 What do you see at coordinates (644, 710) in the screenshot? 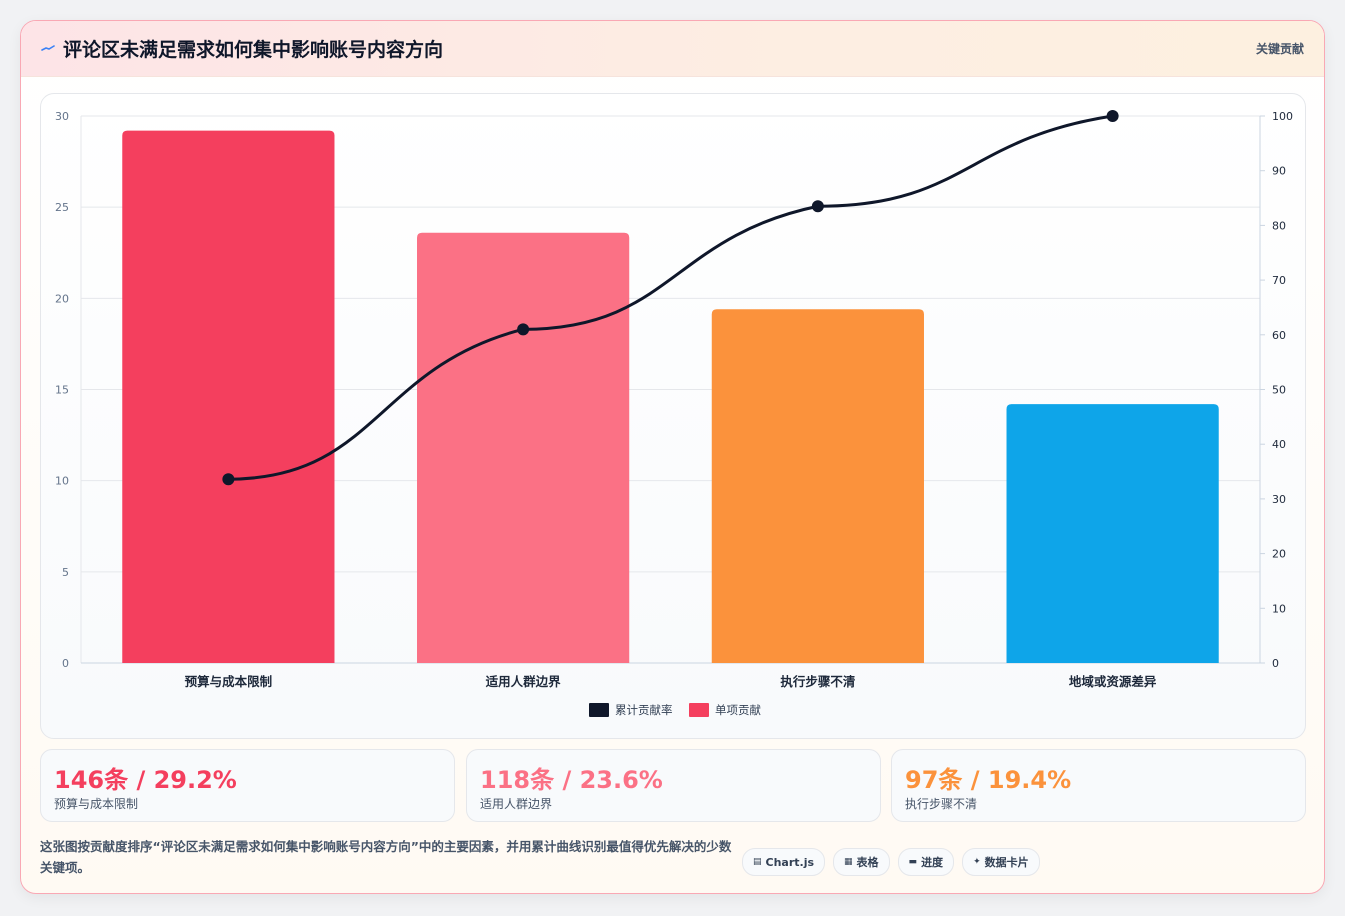
I see `legend-label: 累计贡献率` at bounding box center [644, 710].